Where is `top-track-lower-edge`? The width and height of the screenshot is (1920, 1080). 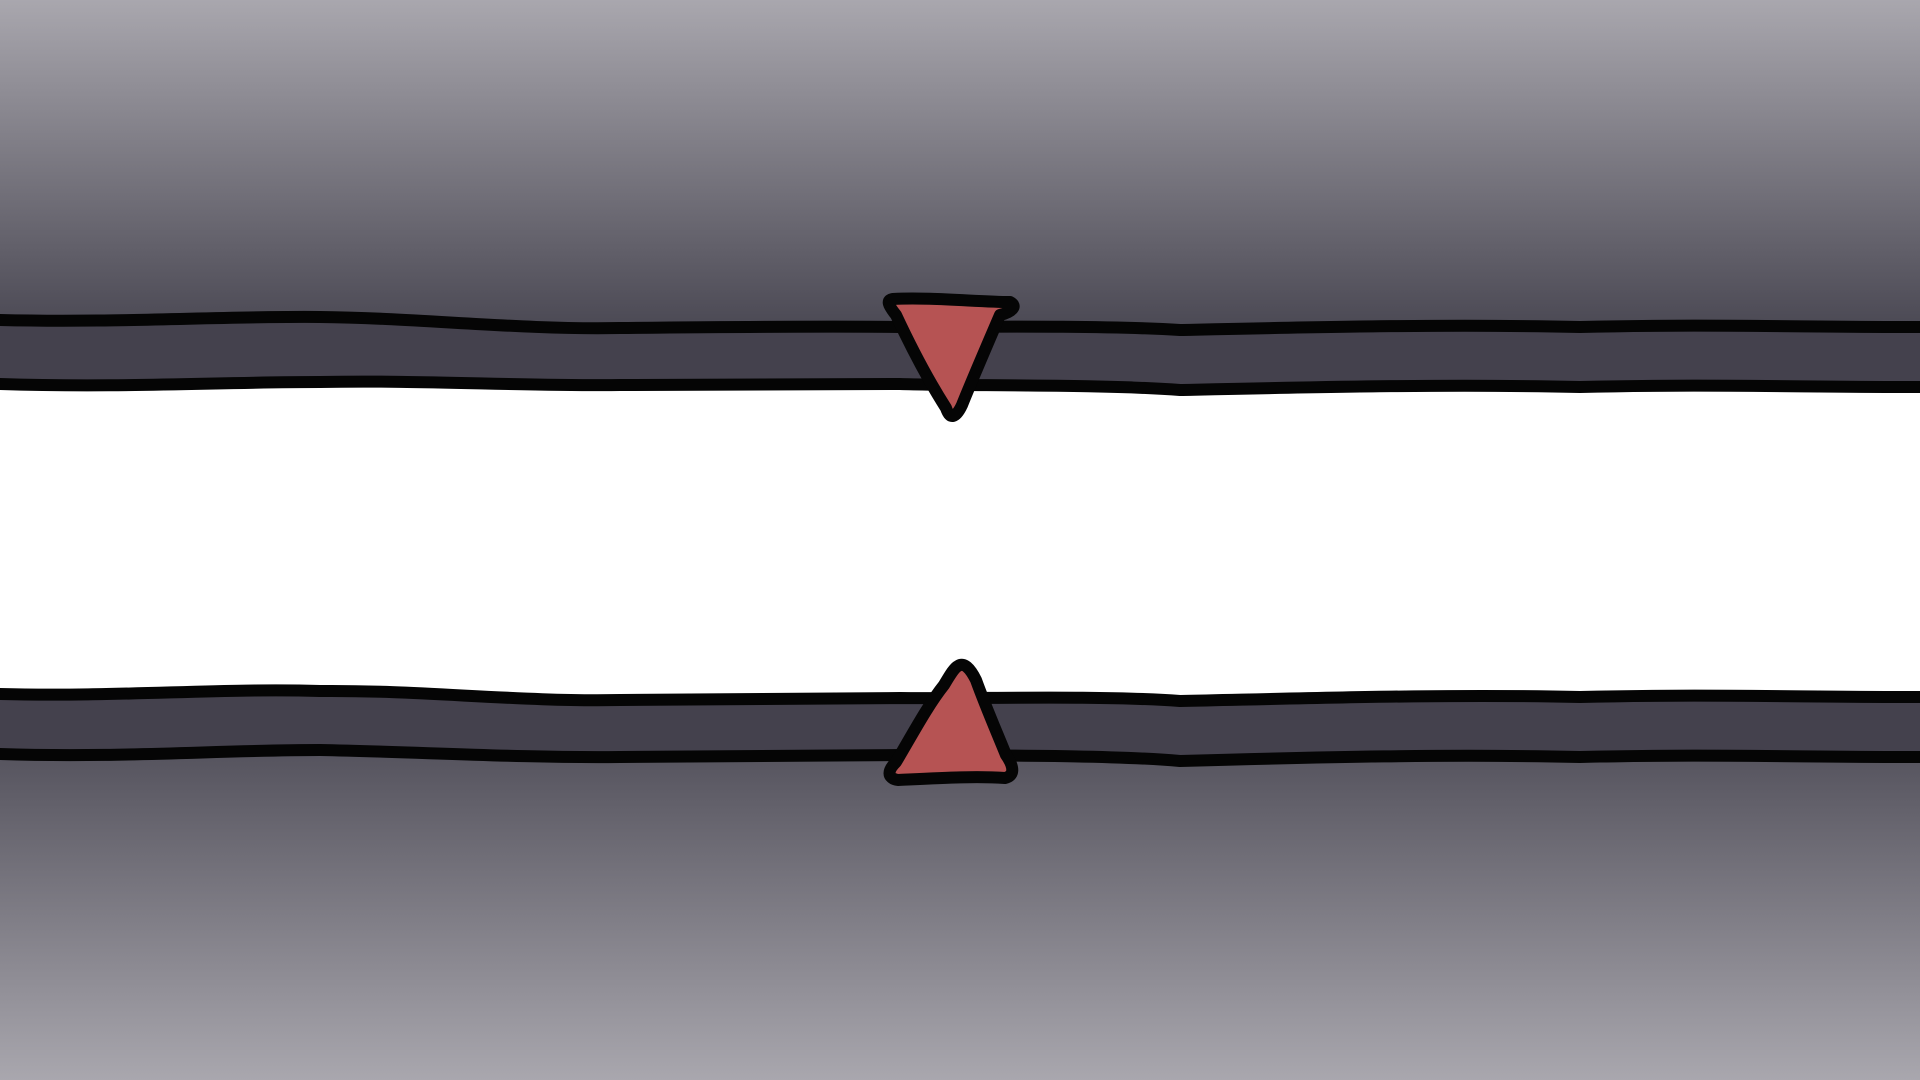
top-track-lower-edge is located at coordinates (960, 385).